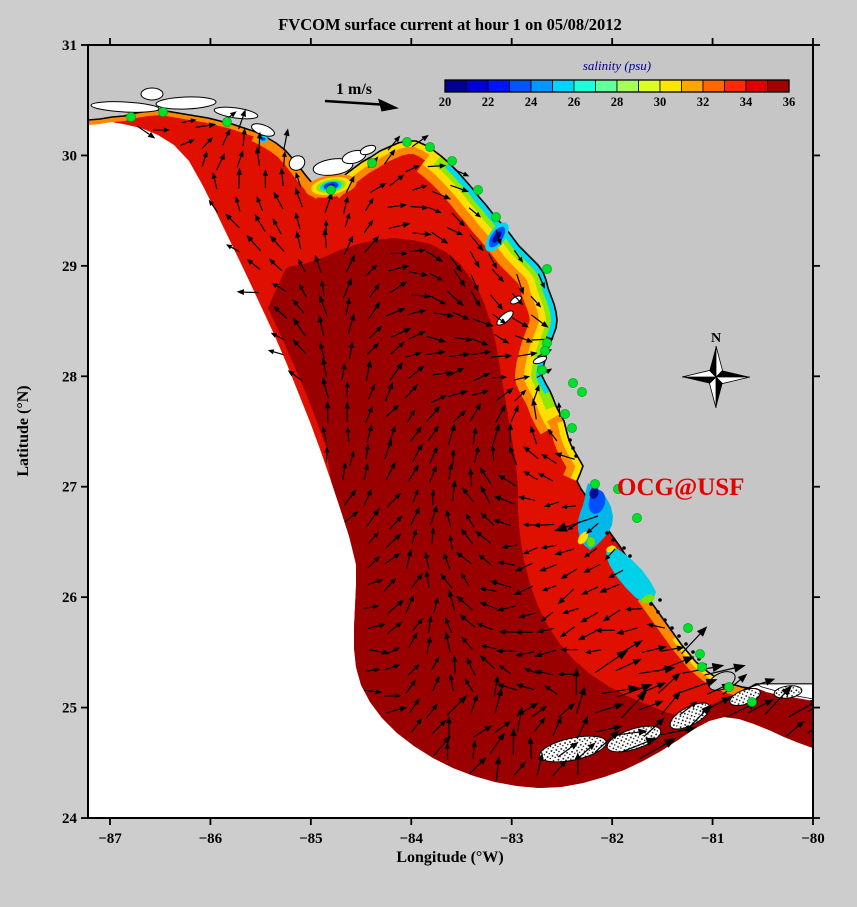 The height and width of the screenshot is (907, 857). I want to click on x-tick-label: −80, so click(813, 839).